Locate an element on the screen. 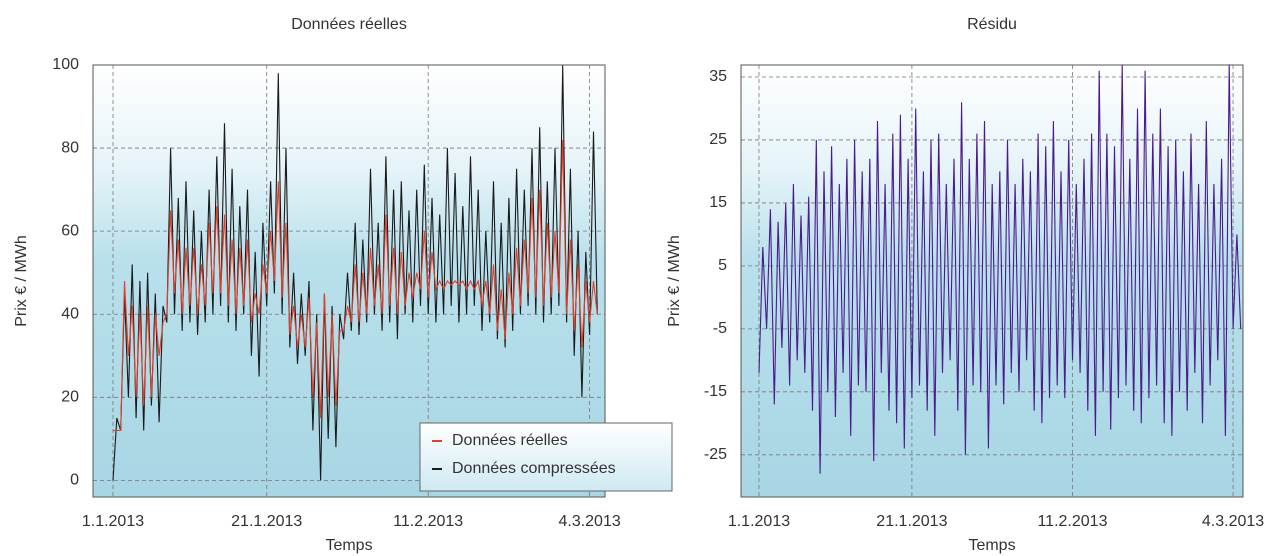 This screenshot has height=556, width=1278. y-tick-label: -5 is located at coordinates (720, 328).